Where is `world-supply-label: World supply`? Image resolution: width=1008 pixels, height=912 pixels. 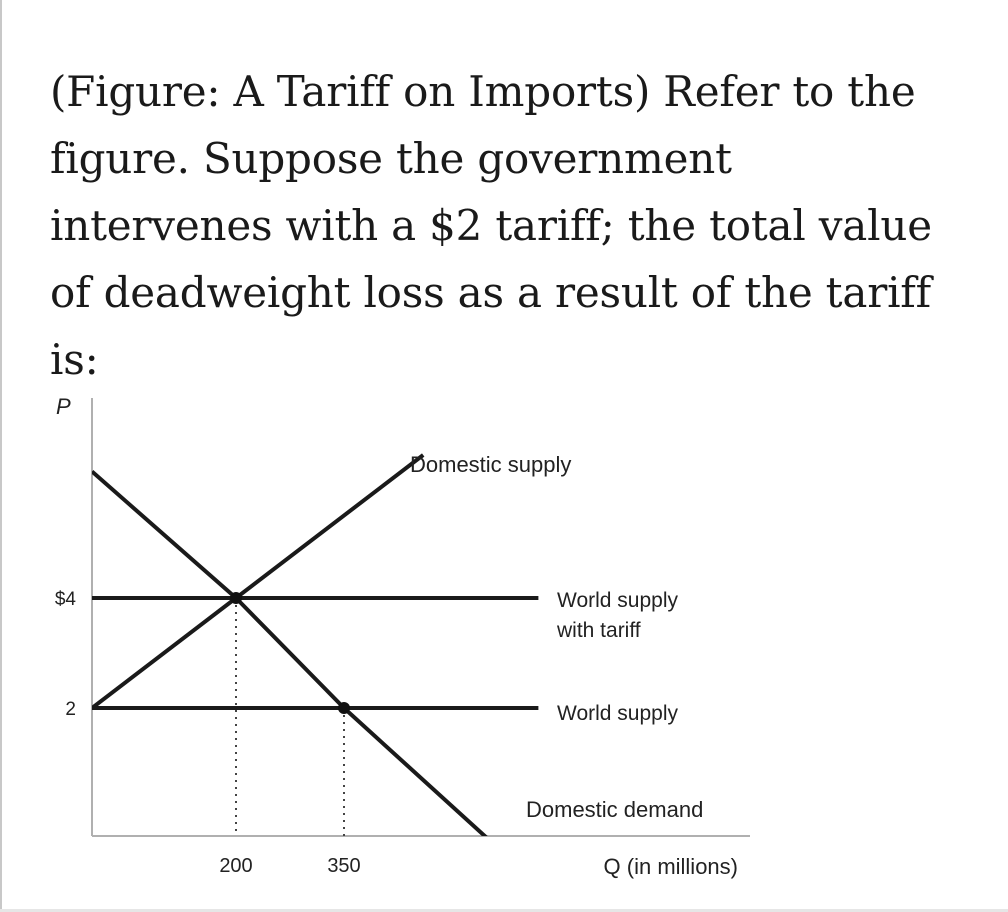
world-supply-label: World supply is located at coordinates (617, 713).